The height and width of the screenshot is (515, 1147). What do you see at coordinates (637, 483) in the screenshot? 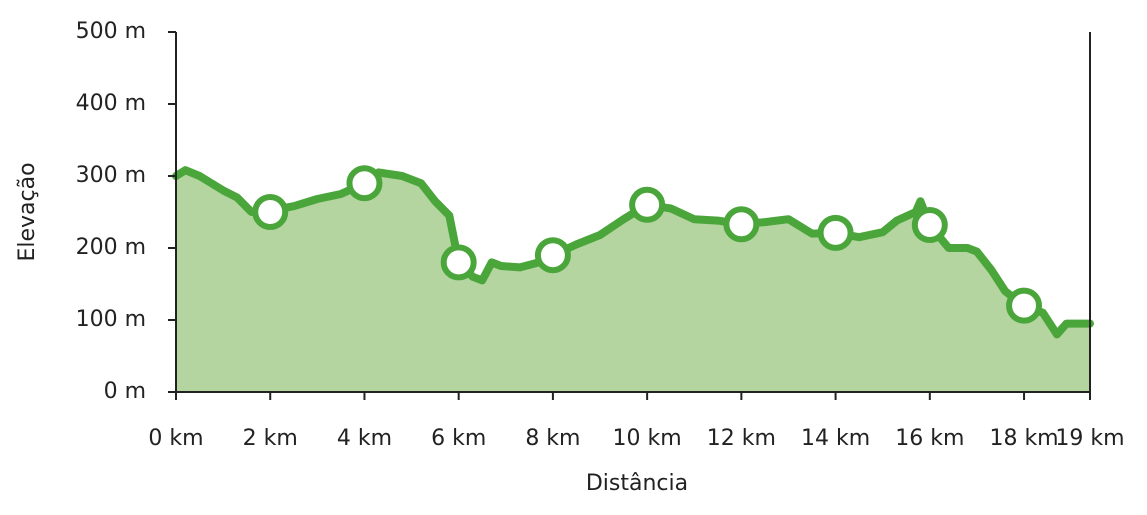
I see `x-axis-label: Distância` at bounding box center [637, 483].